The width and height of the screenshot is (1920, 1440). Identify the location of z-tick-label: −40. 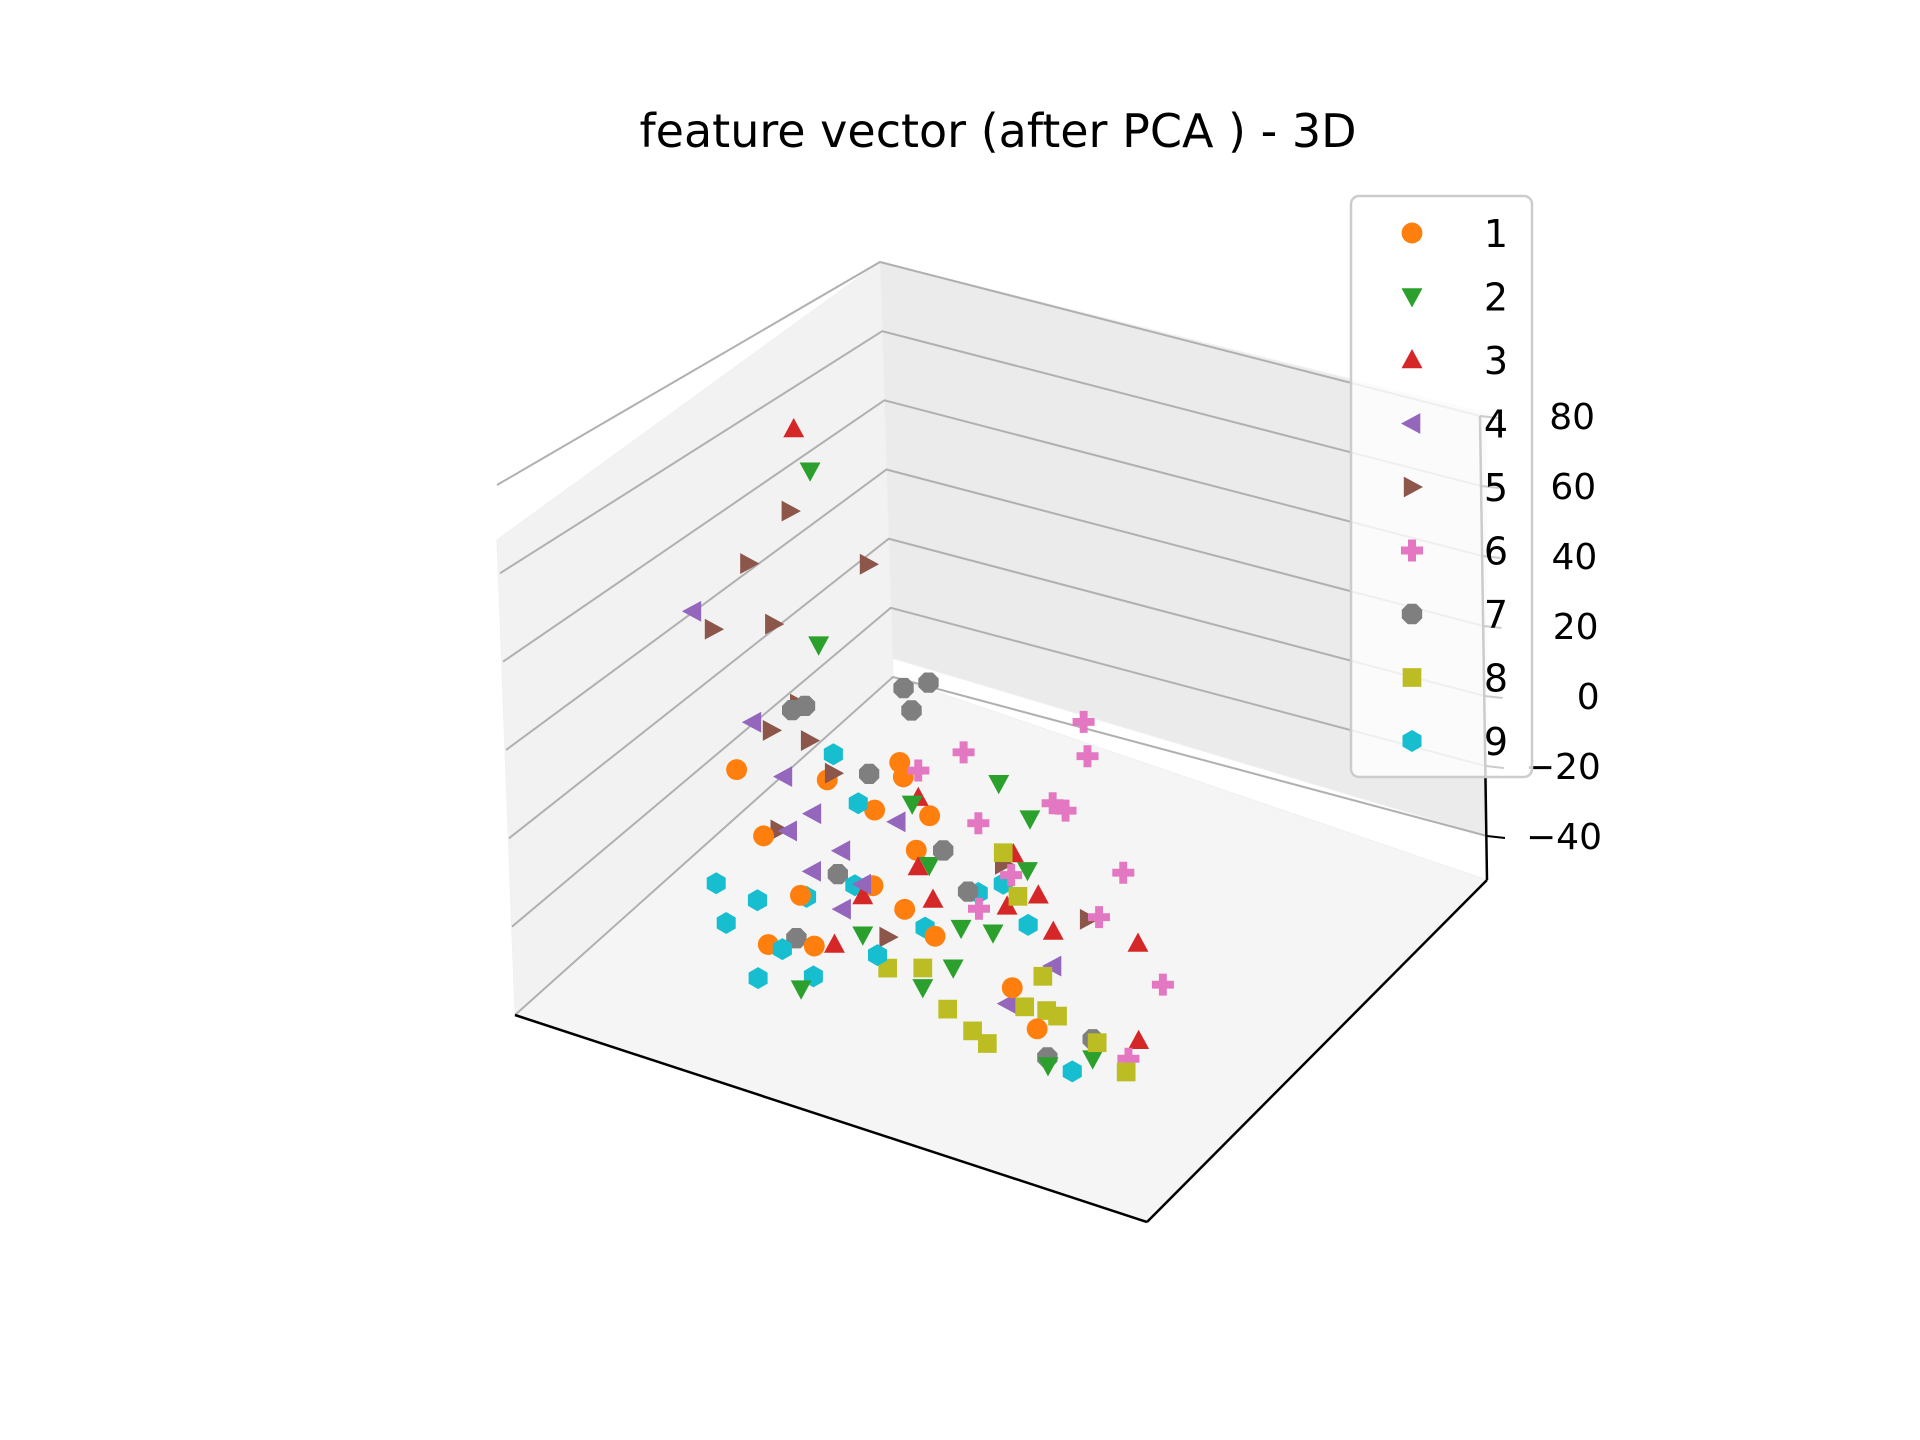
(1564, 837).